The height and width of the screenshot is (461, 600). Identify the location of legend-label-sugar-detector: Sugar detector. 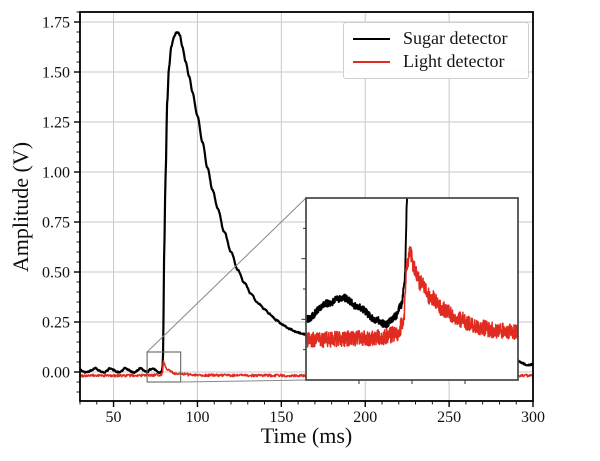
(455, 38).